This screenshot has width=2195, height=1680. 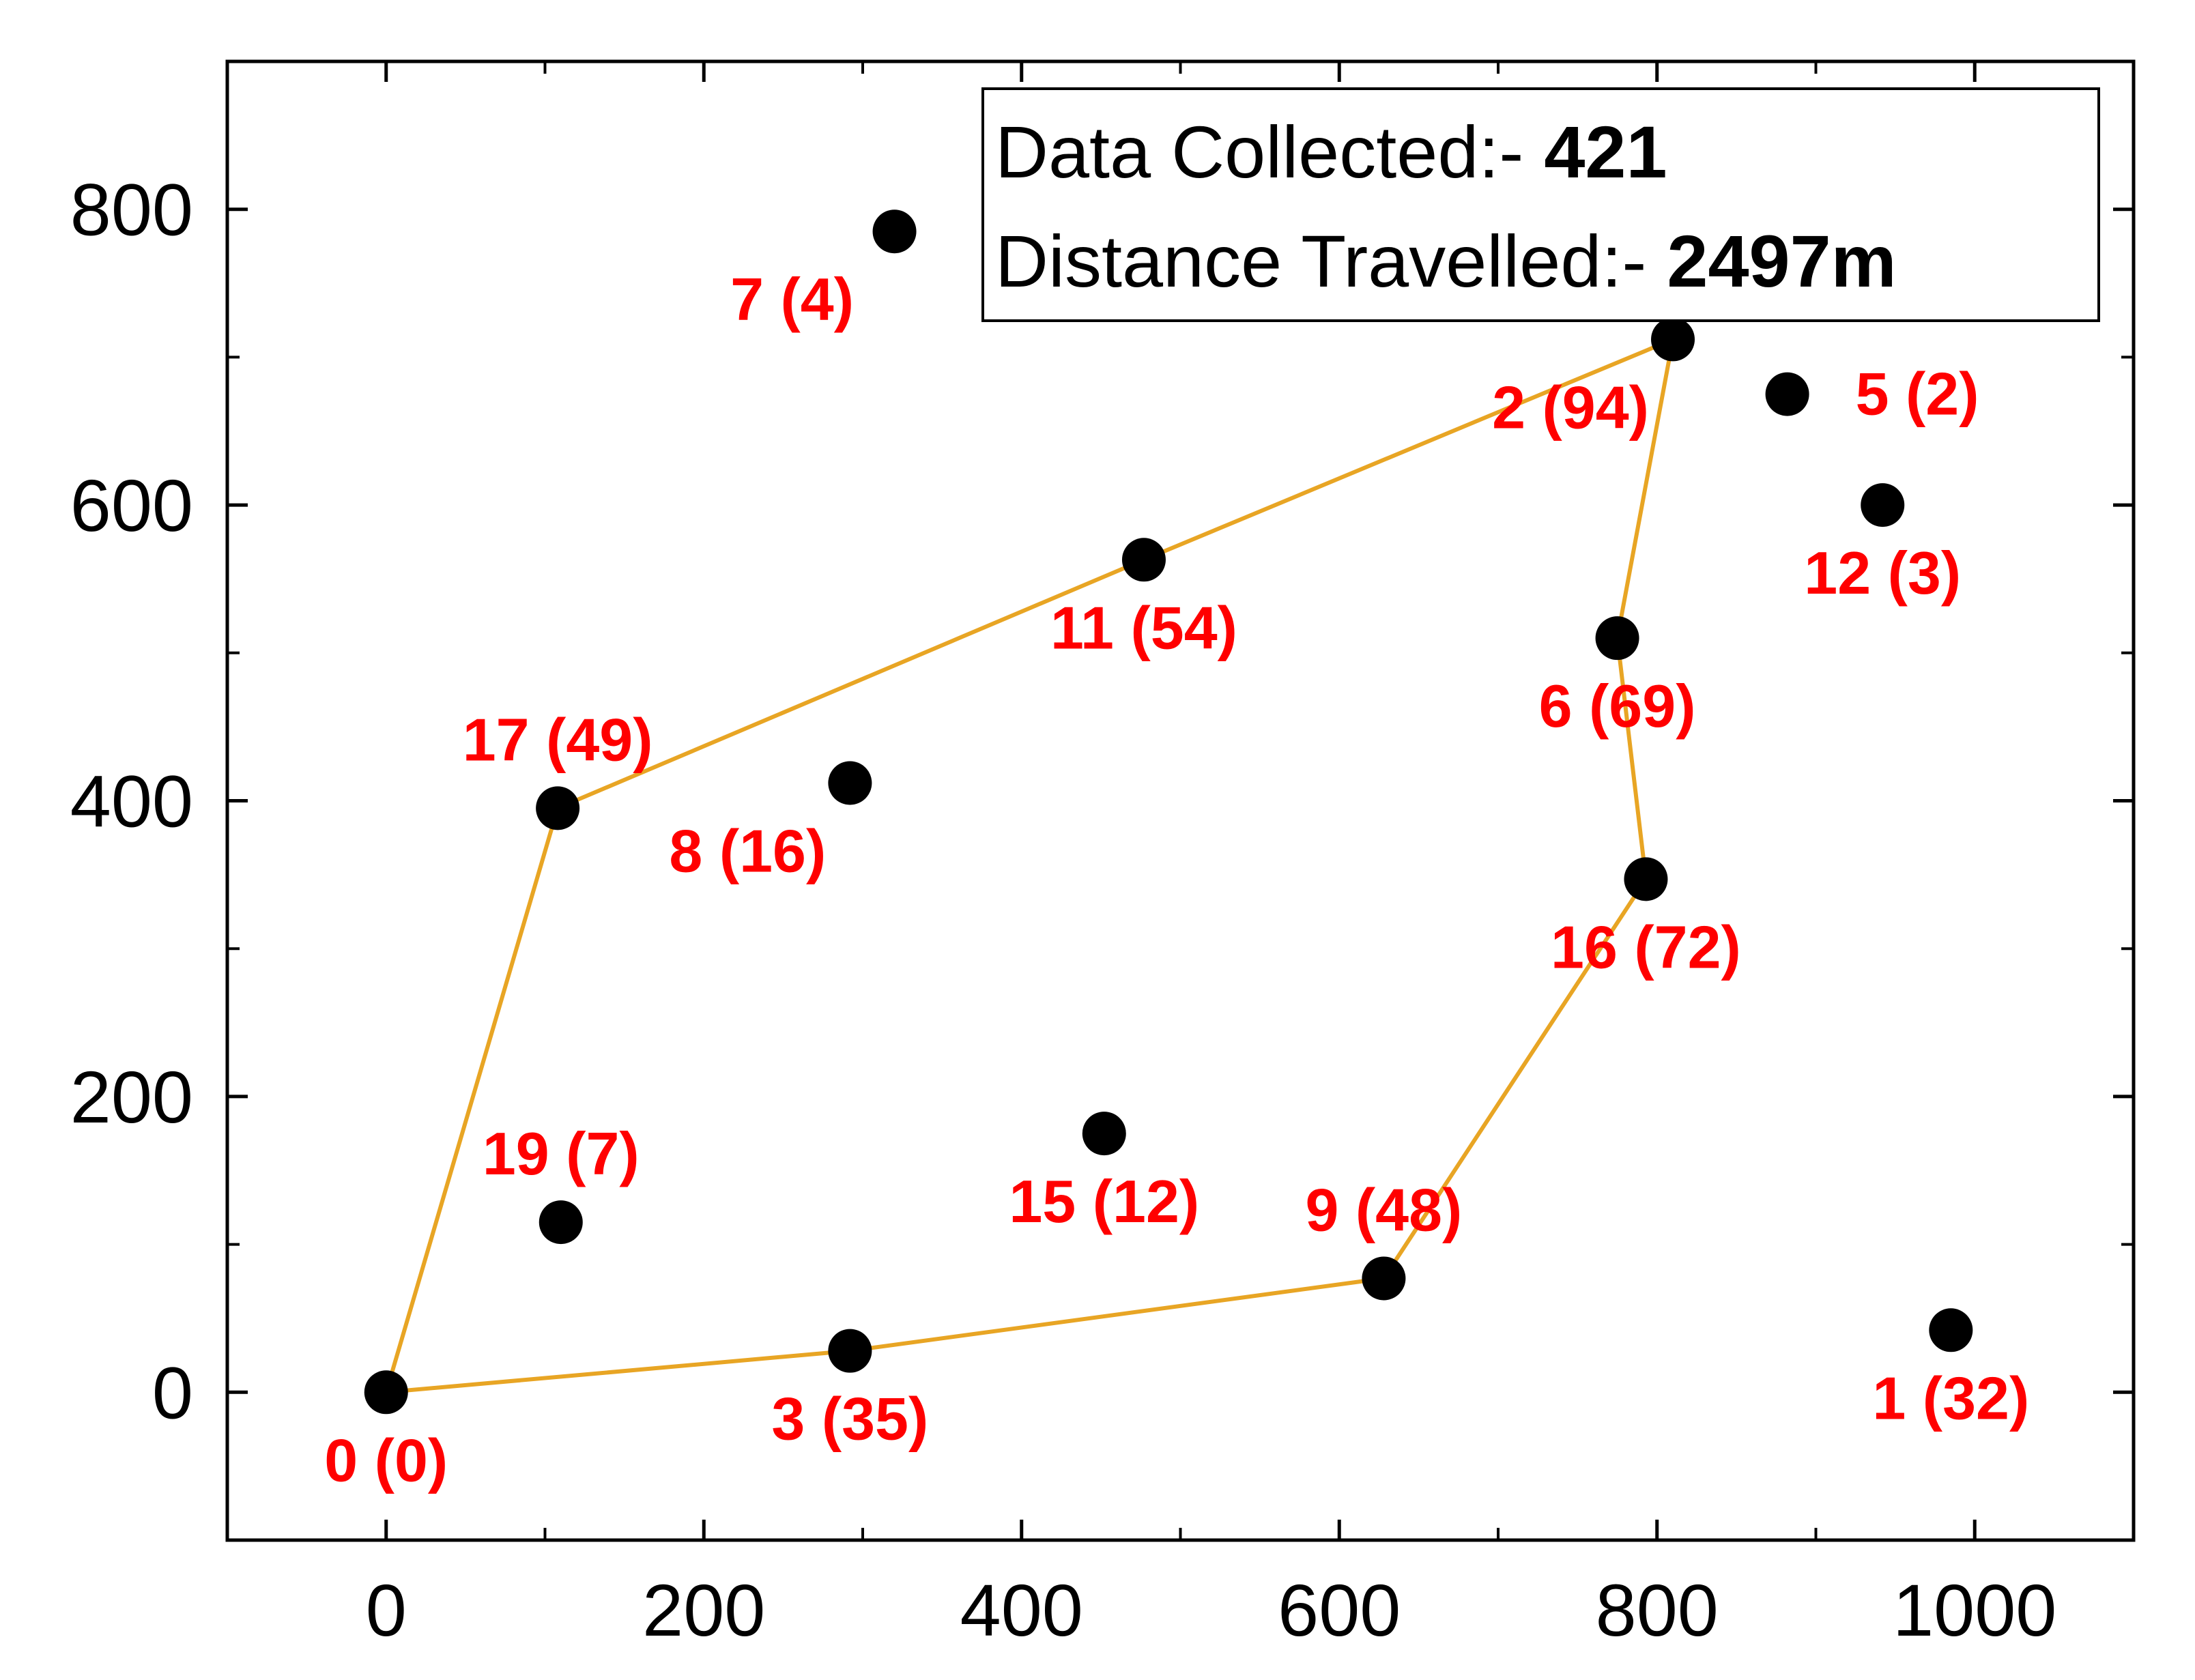 What do you see at coordinates (1340, 1610) in the screenshot?
I see `x-tick-label: 600` at bounding box center [1340, 1610].